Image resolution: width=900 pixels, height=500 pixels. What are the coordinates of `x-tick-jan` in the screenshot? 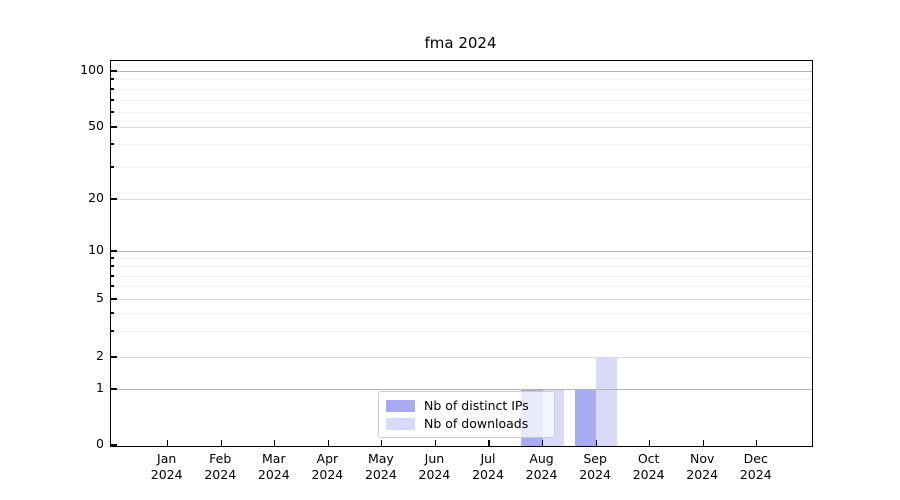 It's located at (168, 443).